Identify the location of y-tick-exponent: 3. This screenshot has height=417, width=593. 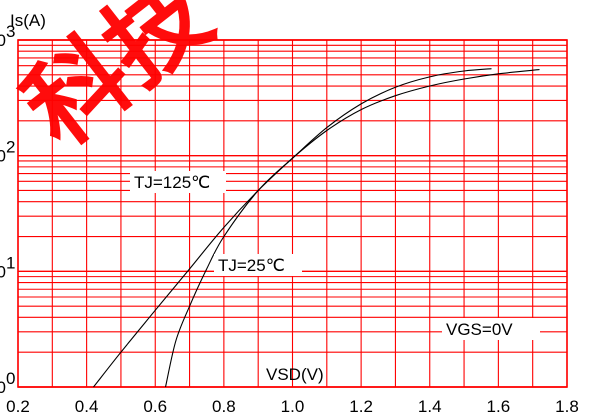
(10, 31).